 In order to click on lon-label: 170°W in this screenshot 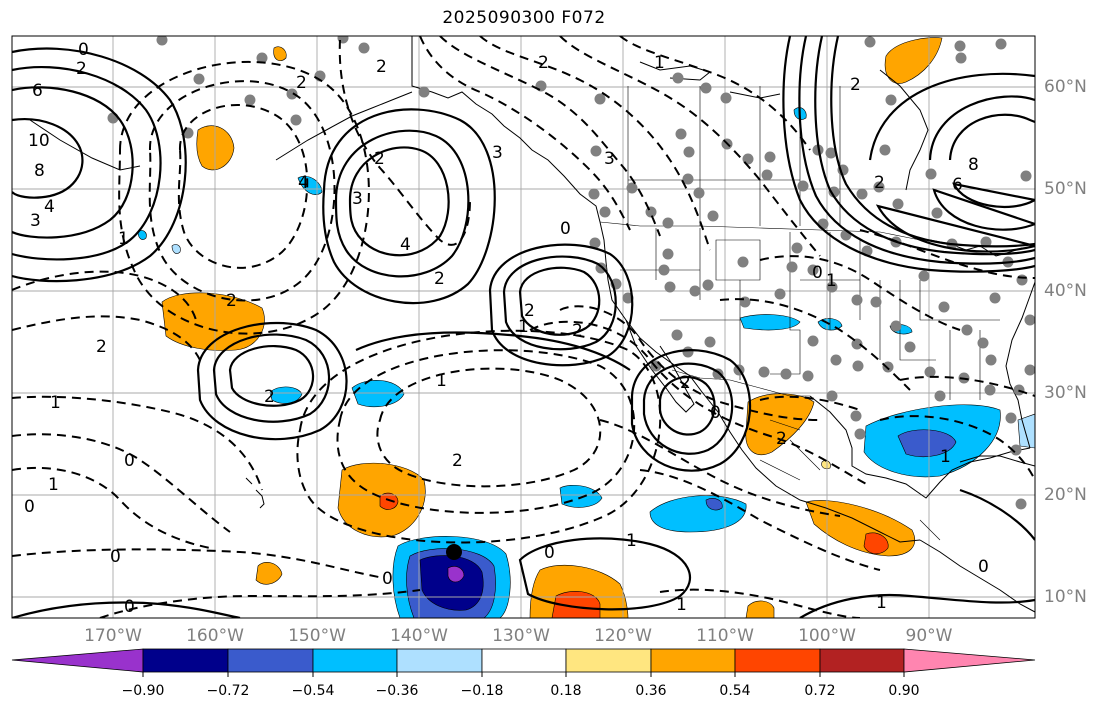, I will do `click(113, 636)`.